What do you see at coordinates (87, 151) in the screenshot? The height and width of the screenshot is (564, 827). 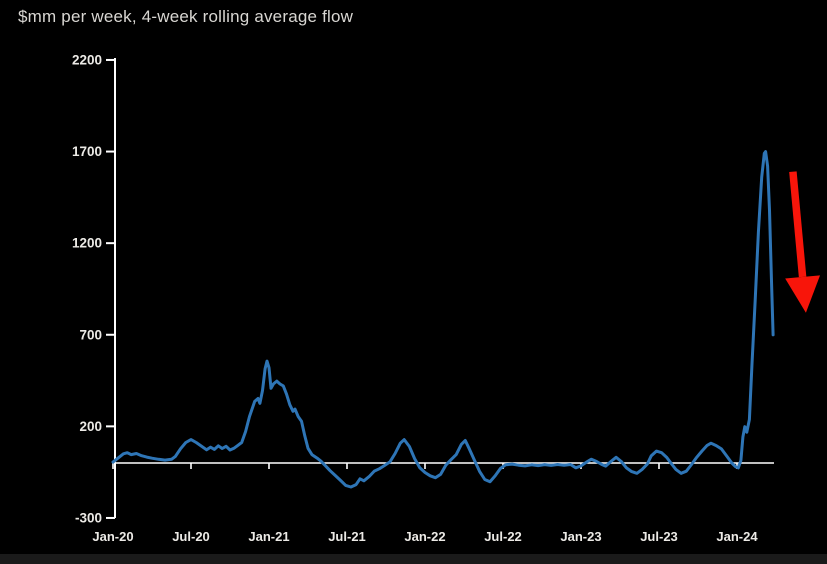 I see `y-tick-label: 1700` at bounding box center [87, 151].